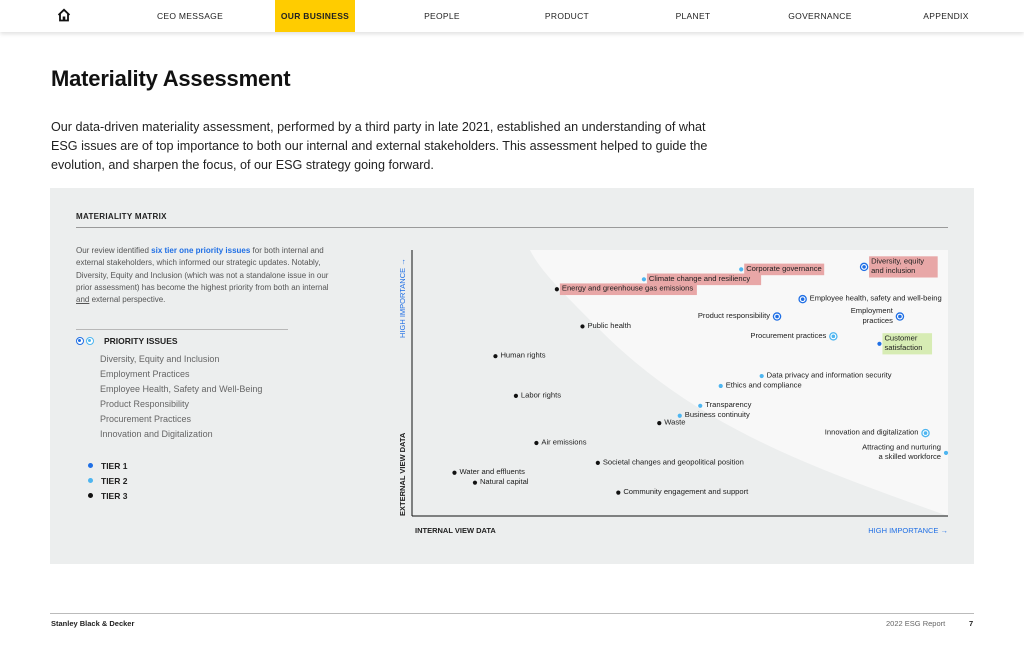  I want to click on y-high-importance-label: HIGH IMPORTANCE →, so click(402, 298).